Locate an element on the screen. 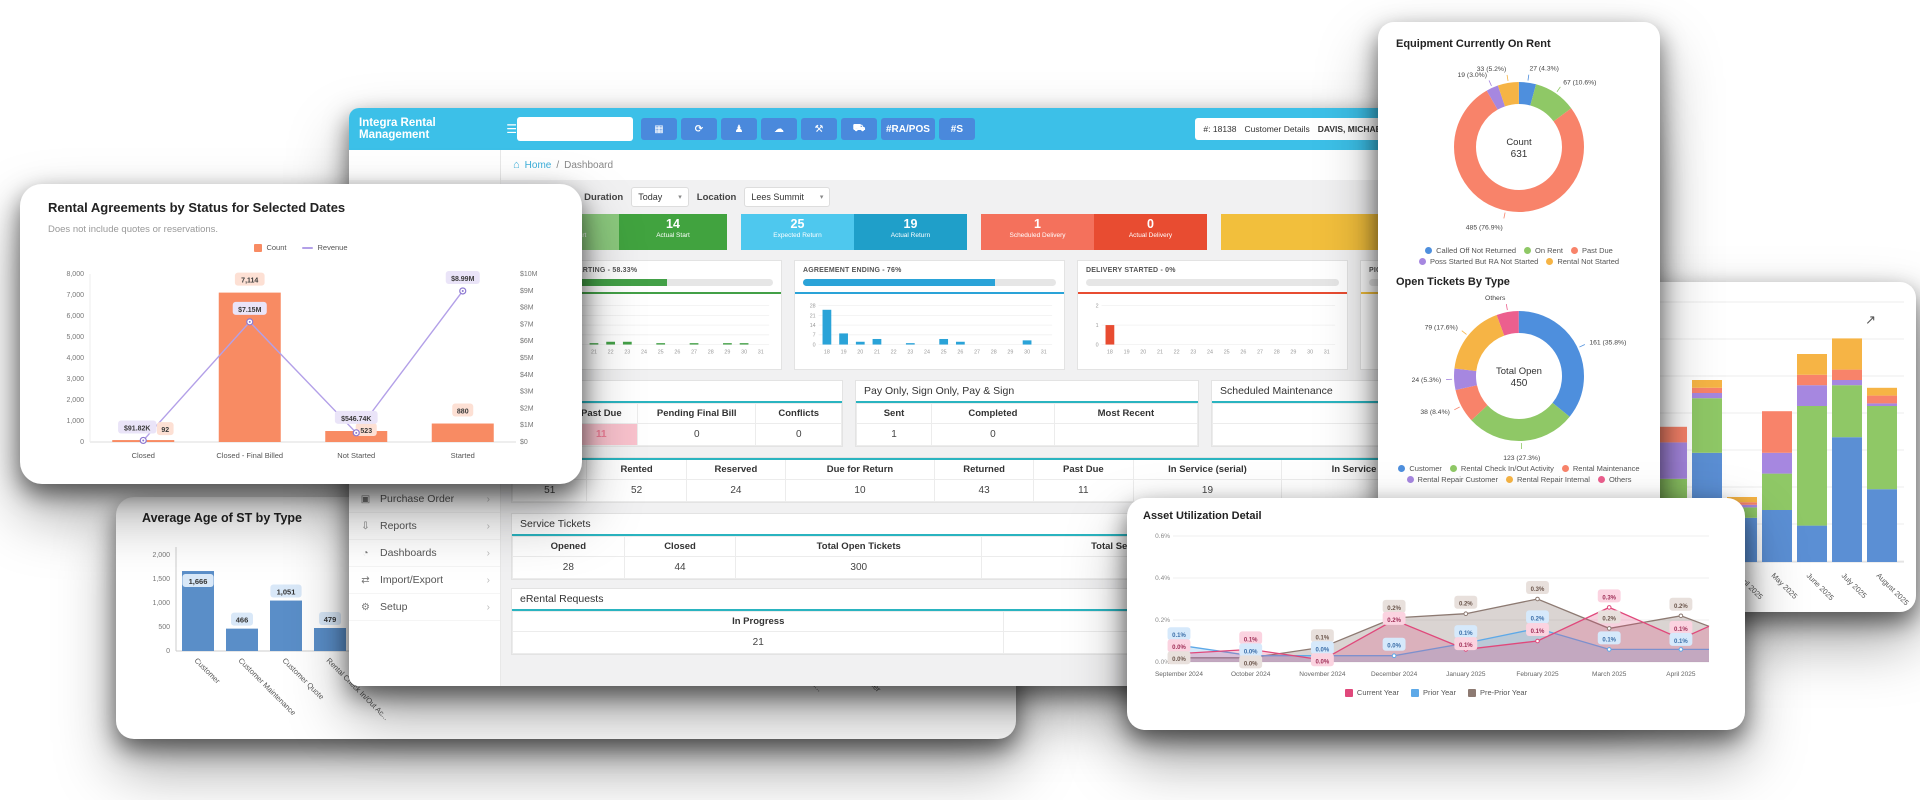 Image resolution: width=1920 pixels, height=800 pixels. sidebar-item-icon: ⇄ is located at coordinates (365, 580).